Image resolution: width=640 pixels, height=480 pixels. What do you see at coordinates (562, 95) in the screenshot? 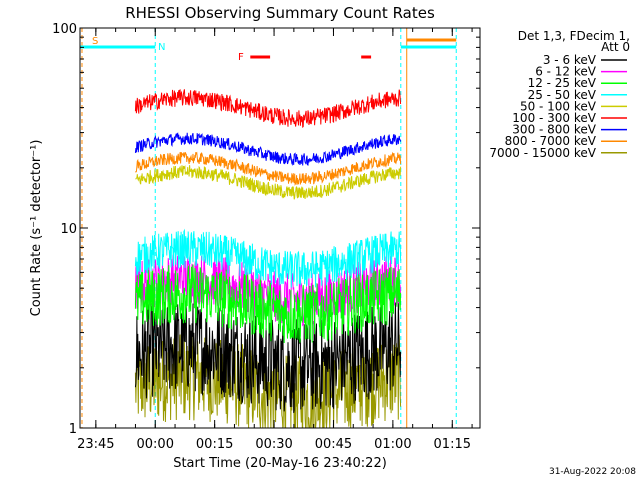
I see `legend-entry-label: 25 - 50 keV` at bounding box center [562, 95].